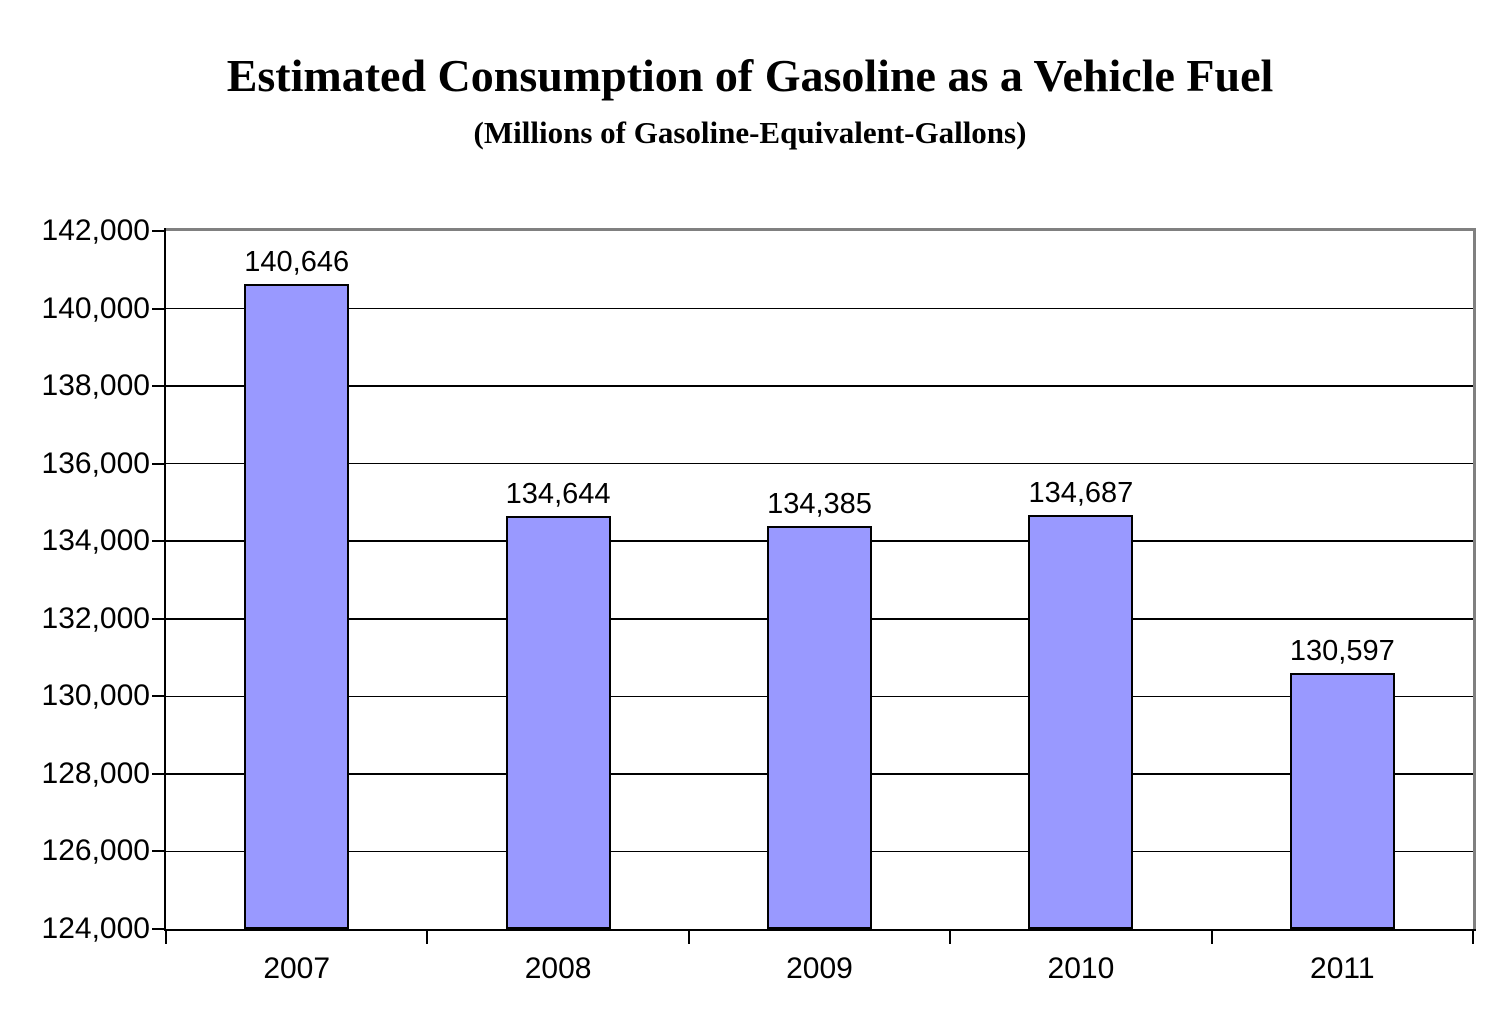 Image resolution: width=1500 pixels, height=1025 pixels. I want to click on y-tick-label: 140,000, so click(95, 308).